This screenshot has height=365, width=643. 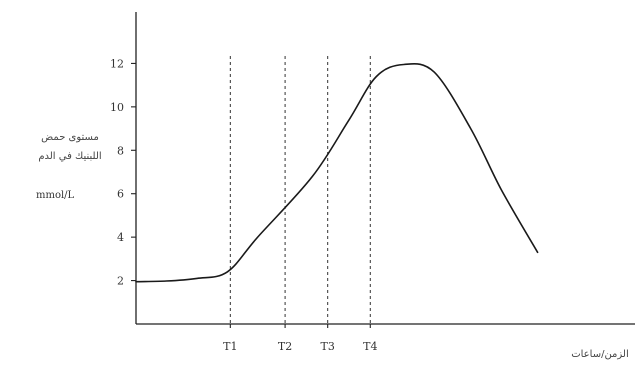 What do you see at coordinates (69, 156) in the screenshot?
I see `y-axis-label-line-2: اللبنيك في الدم` at bounding box center [69, 156].